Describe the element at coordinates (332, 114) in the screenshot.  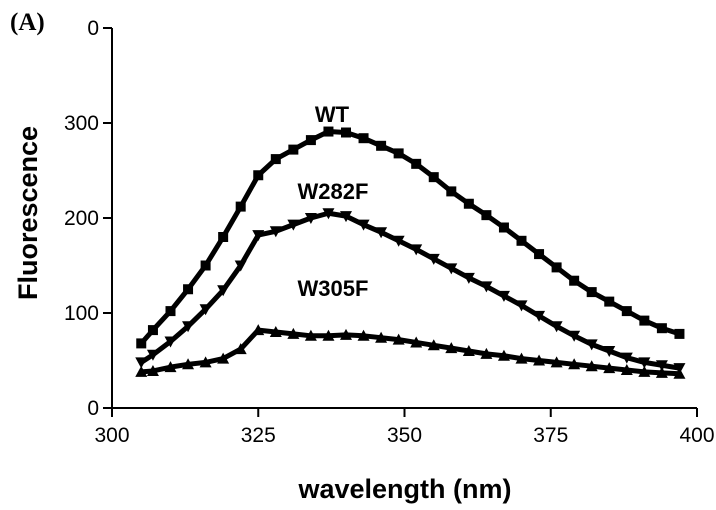
I see `series-label: WT` at that location.